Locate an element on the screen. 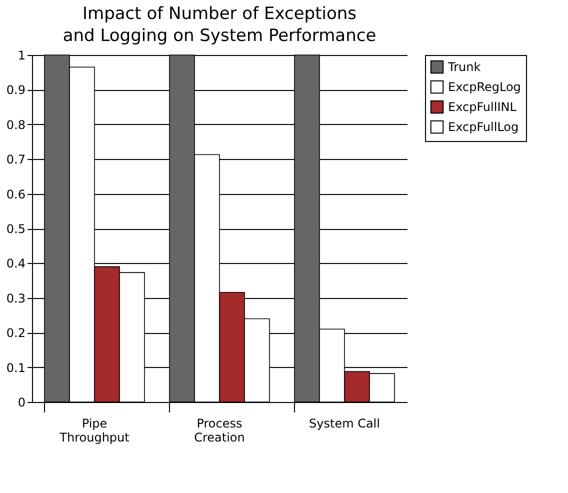 This screenshot has height=493, width=568. y-tick-label: 0.8 is located at coordinates (16, 125).